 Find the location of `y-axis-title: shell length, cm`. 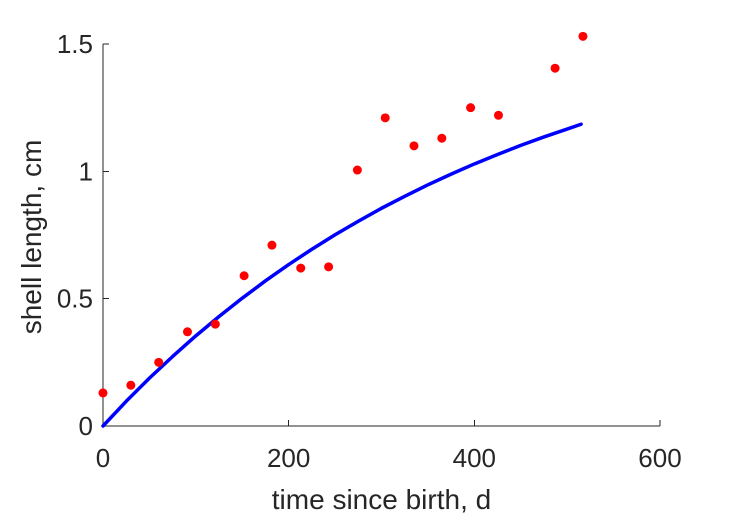

y-axis-title: shell length, cm is located at coordinates (31, 237).